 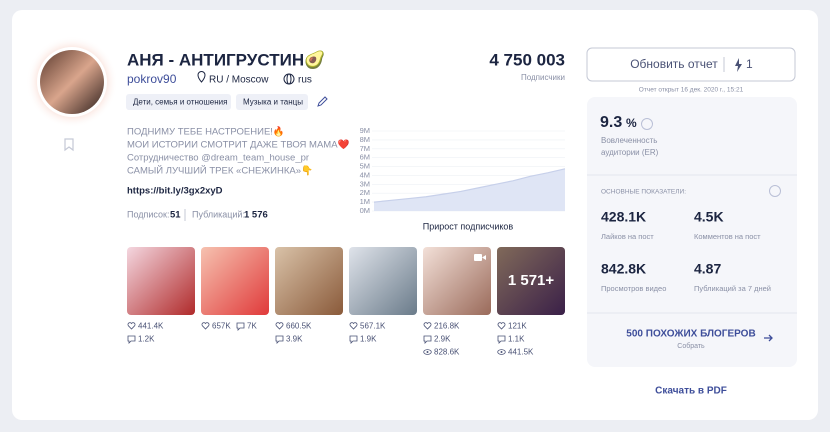 What do you see at coordinates (151, 326) in the screenshot?
I see `post-likes: 441.4K` at bounding box center [151, 326].